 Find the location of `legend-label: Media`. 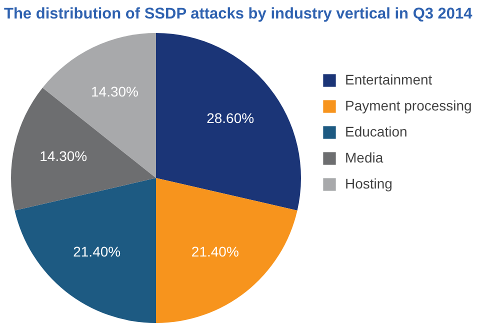

legend-label: Media is located at coordinates (364, 158).